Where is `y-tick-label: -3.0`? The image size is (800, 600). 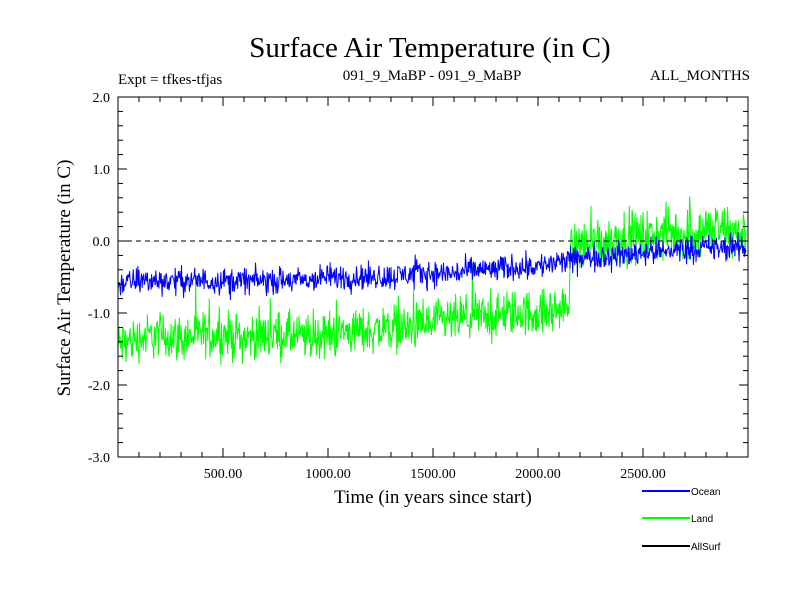
y-tick-label: -3.0 is located at coordinates (99, 458).